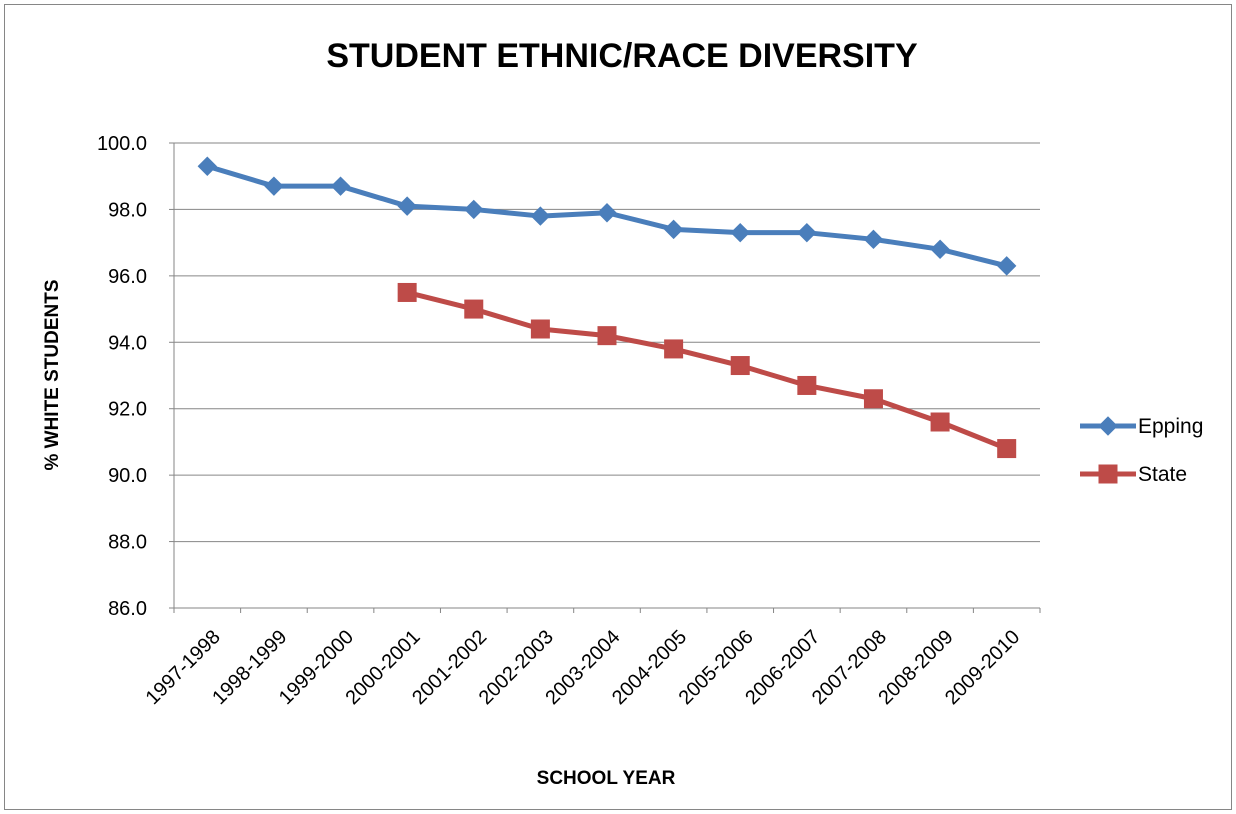  What do you see at coordinates (1162, 474) in the screenshot?
I see `legend-label: State` at bounding box center [1162, 474].